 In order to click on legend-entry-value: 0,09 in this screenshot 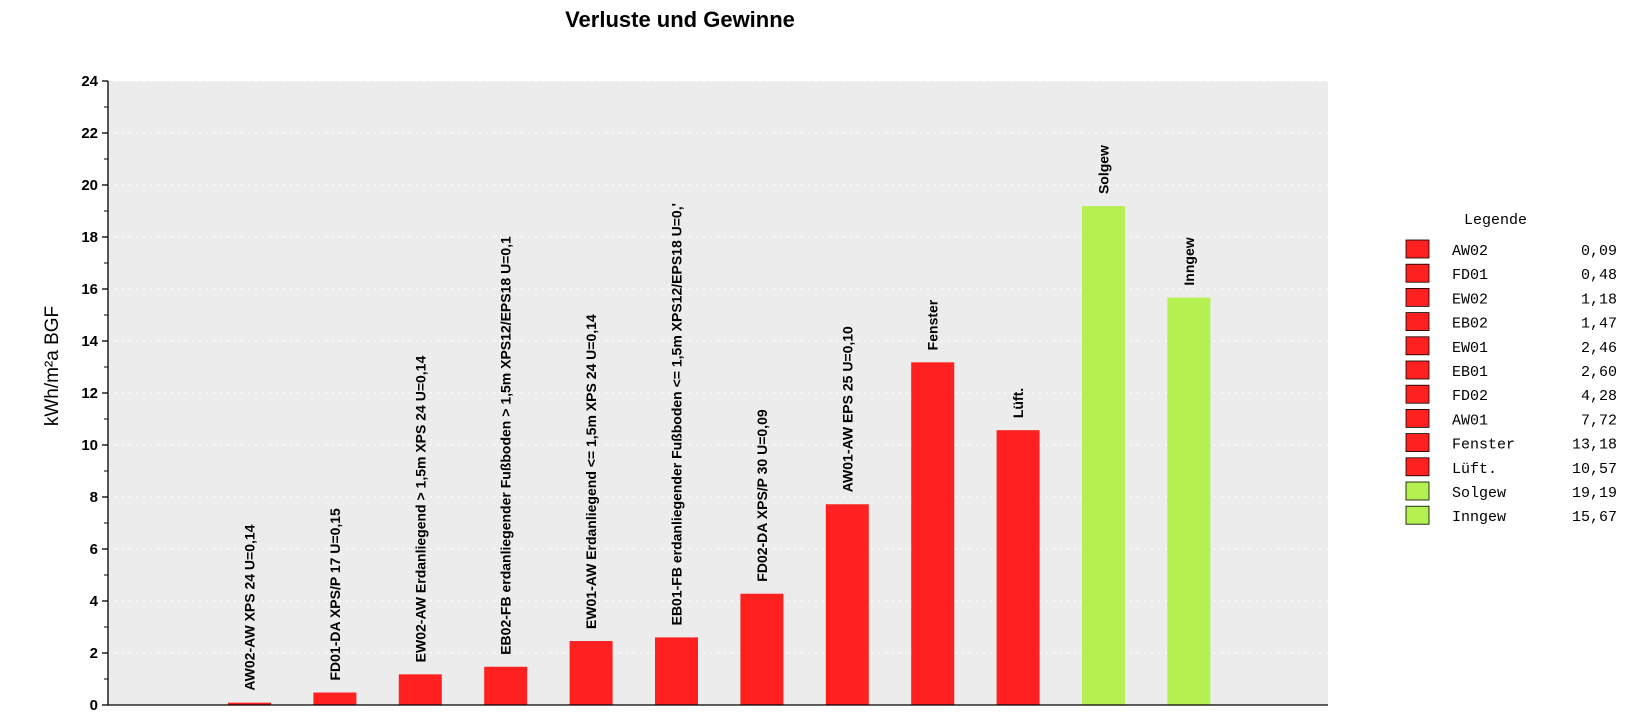, I will do `click(1599, 251)`.